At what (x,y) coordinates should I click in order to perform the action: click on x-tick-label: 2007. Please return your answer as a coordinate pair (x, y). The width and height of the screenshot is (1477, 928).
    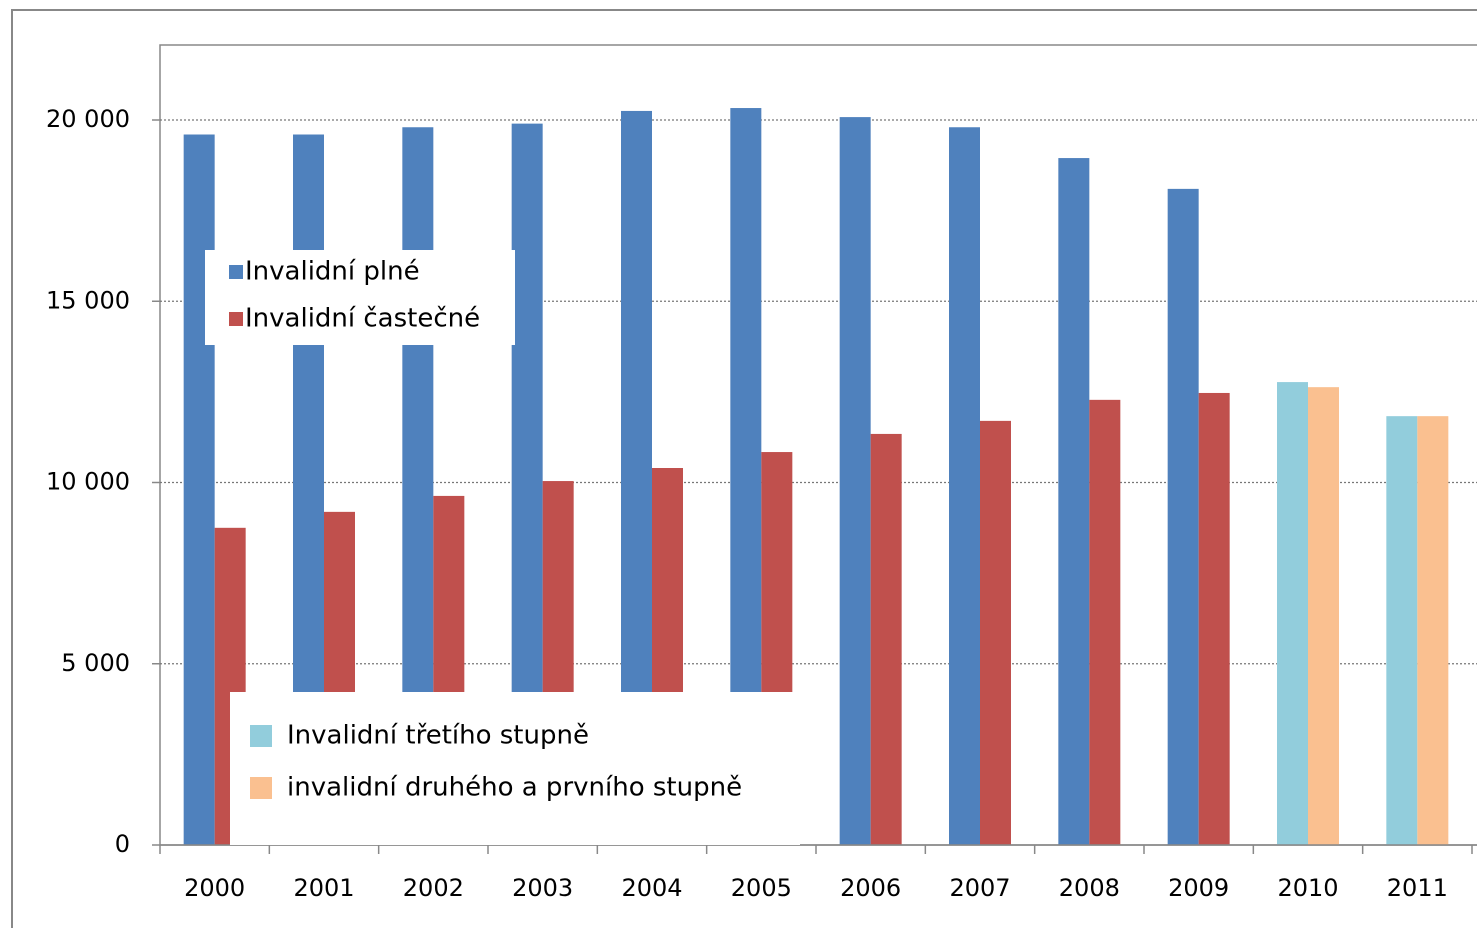
    Looking at the image, I should click on (979, 888).